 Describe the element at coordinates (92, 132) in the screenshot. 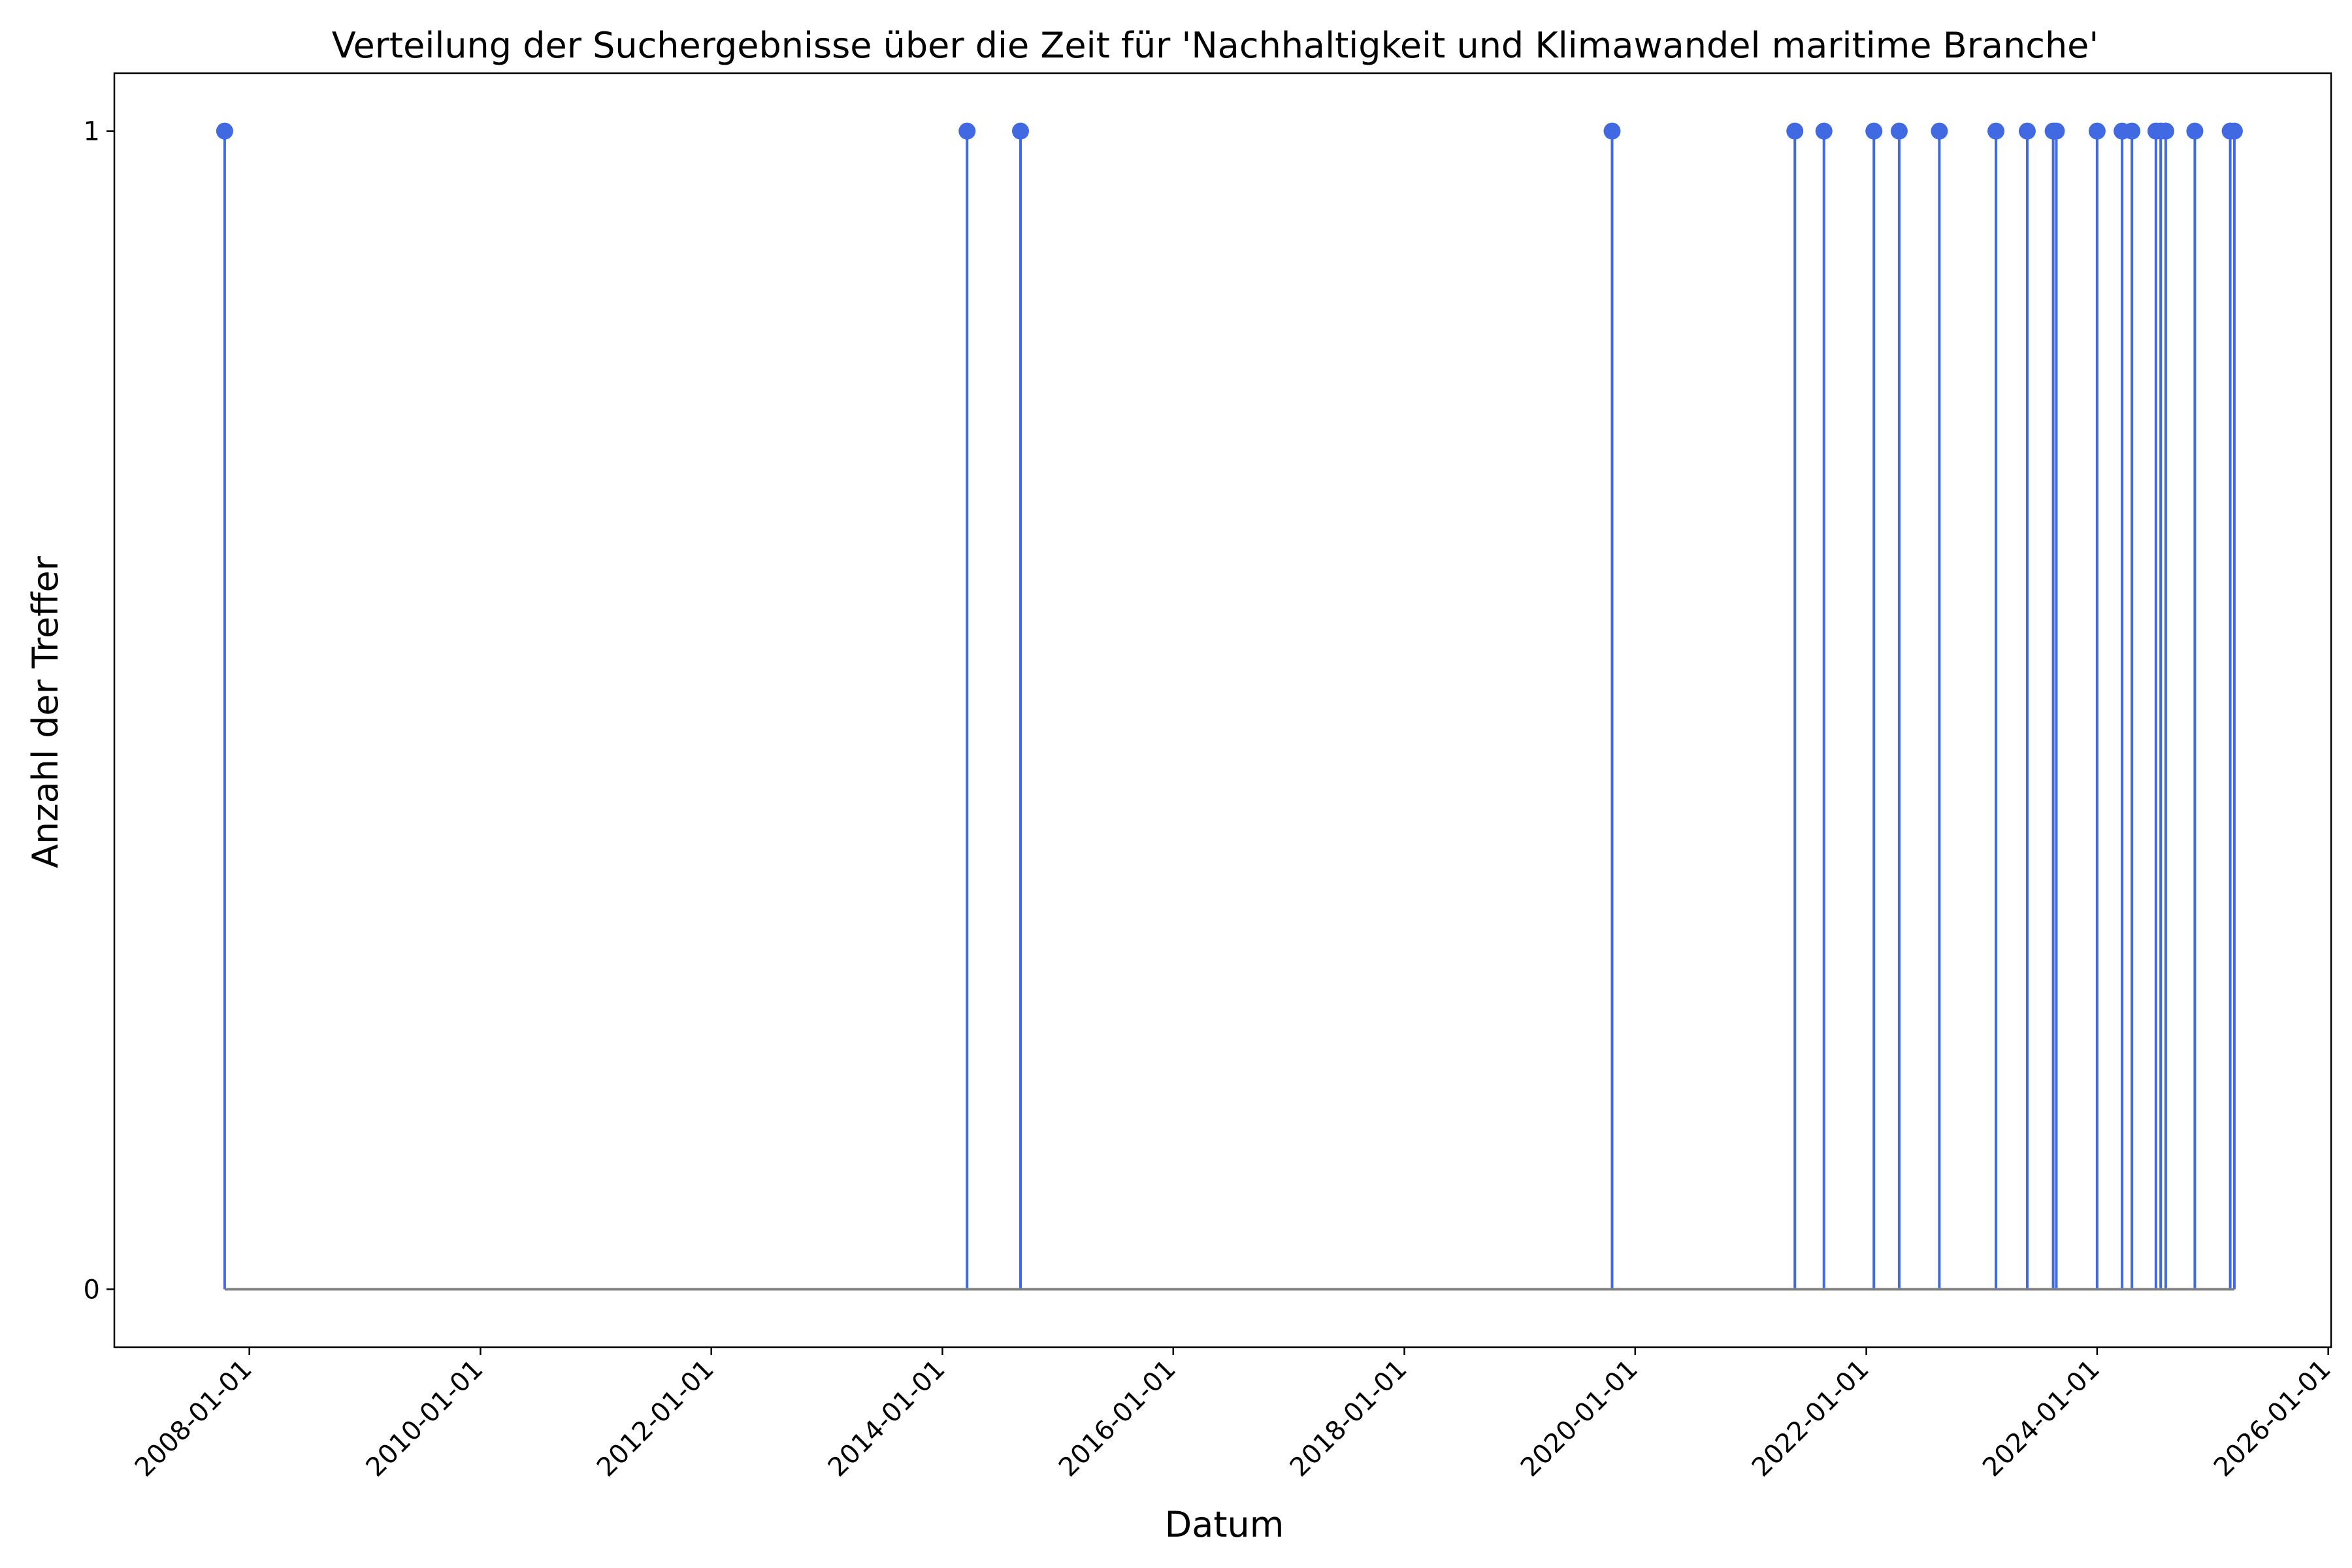

I see `y-tick-label: 1` at that location.